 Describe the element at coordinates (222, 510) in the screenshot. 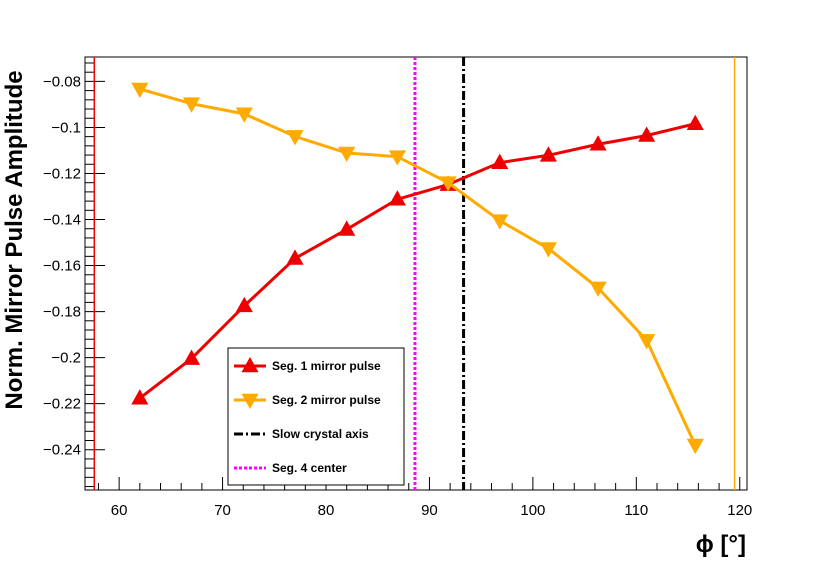

I see `x-tick-label: 70` at that location.